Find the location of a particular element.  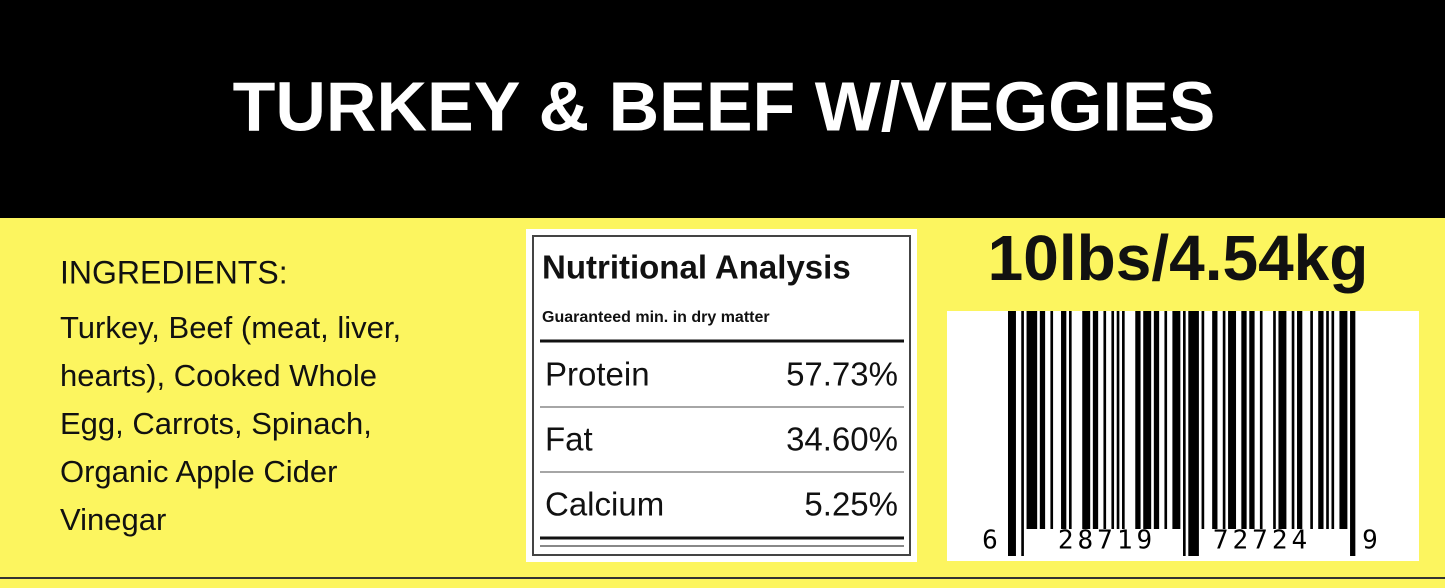

barcode-digit: 28719 is located at coordinates (1107, 541).